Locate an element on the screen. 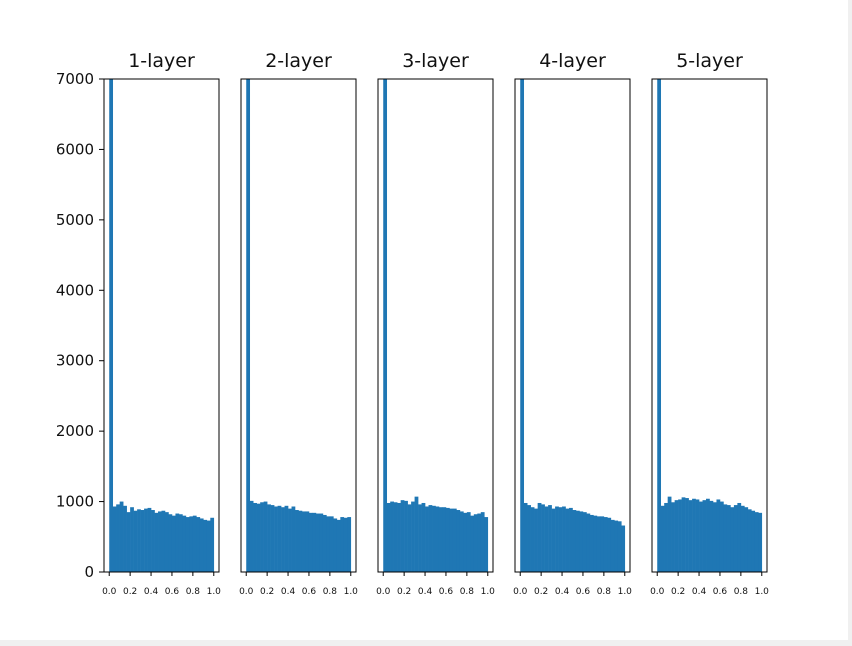  x-tick-label: 0.6 is located at coordinates (309, 592).